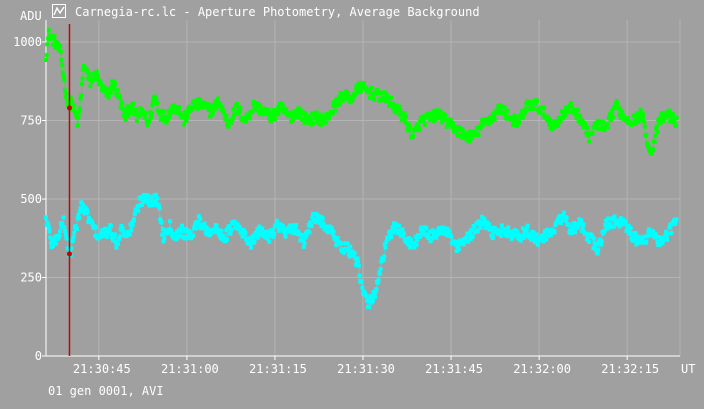  I want to click on x-tick-label: 21:31:45, so click(454, 369).